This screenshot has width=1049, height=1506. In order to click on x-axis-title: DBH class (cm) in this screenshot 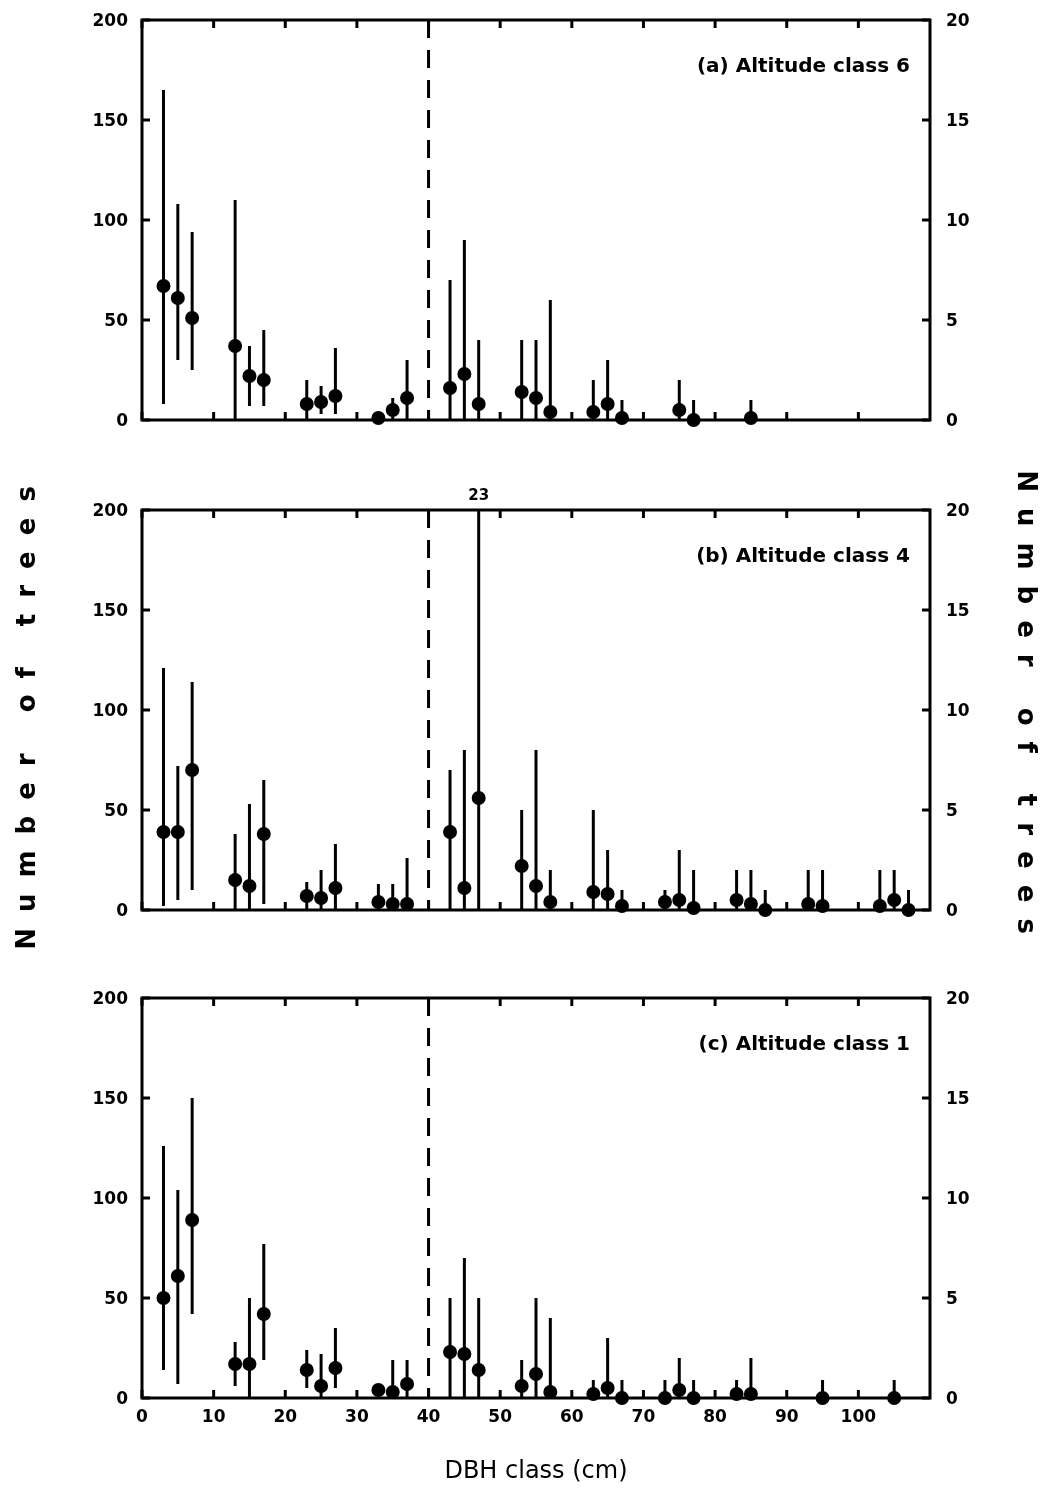, I will do `click(536, 1470)`.